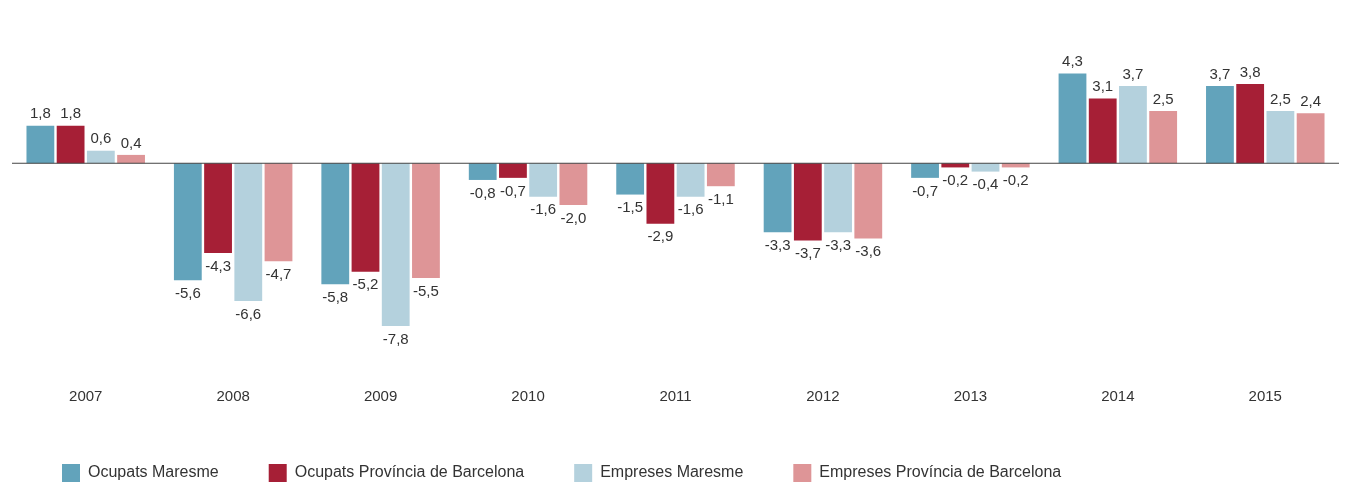 This screenshot has height=500, width=1351. I want to click on data-label: -3,7, so click(807, 253).